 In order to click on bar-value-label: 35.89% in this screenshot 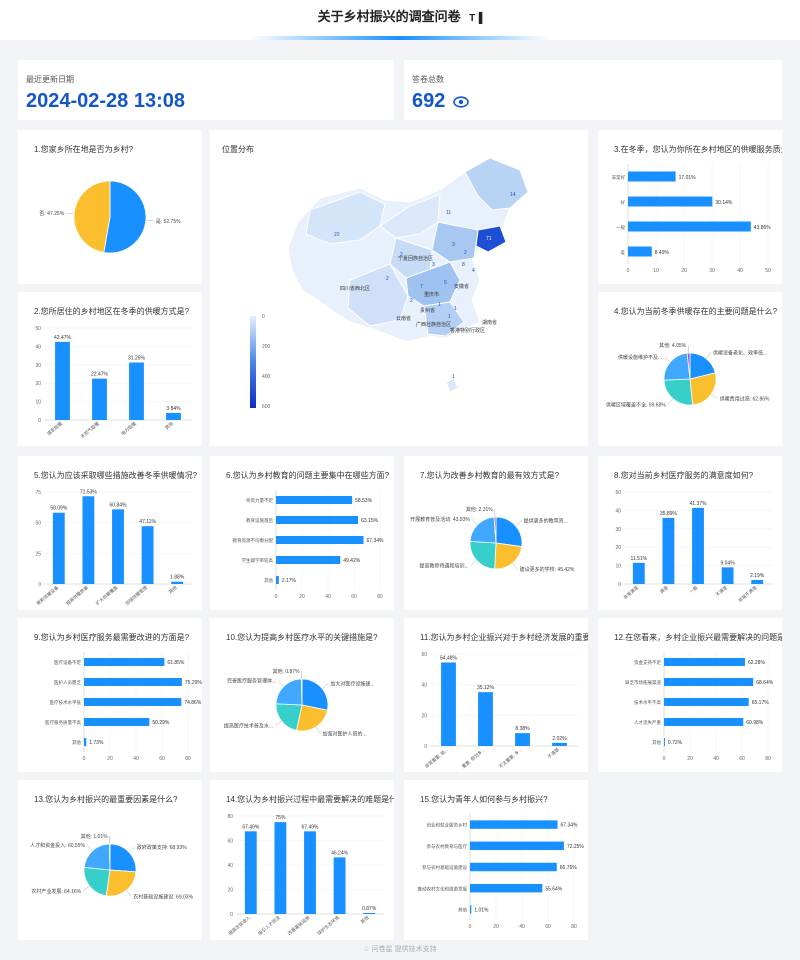, I will do `click(669, 514)`.